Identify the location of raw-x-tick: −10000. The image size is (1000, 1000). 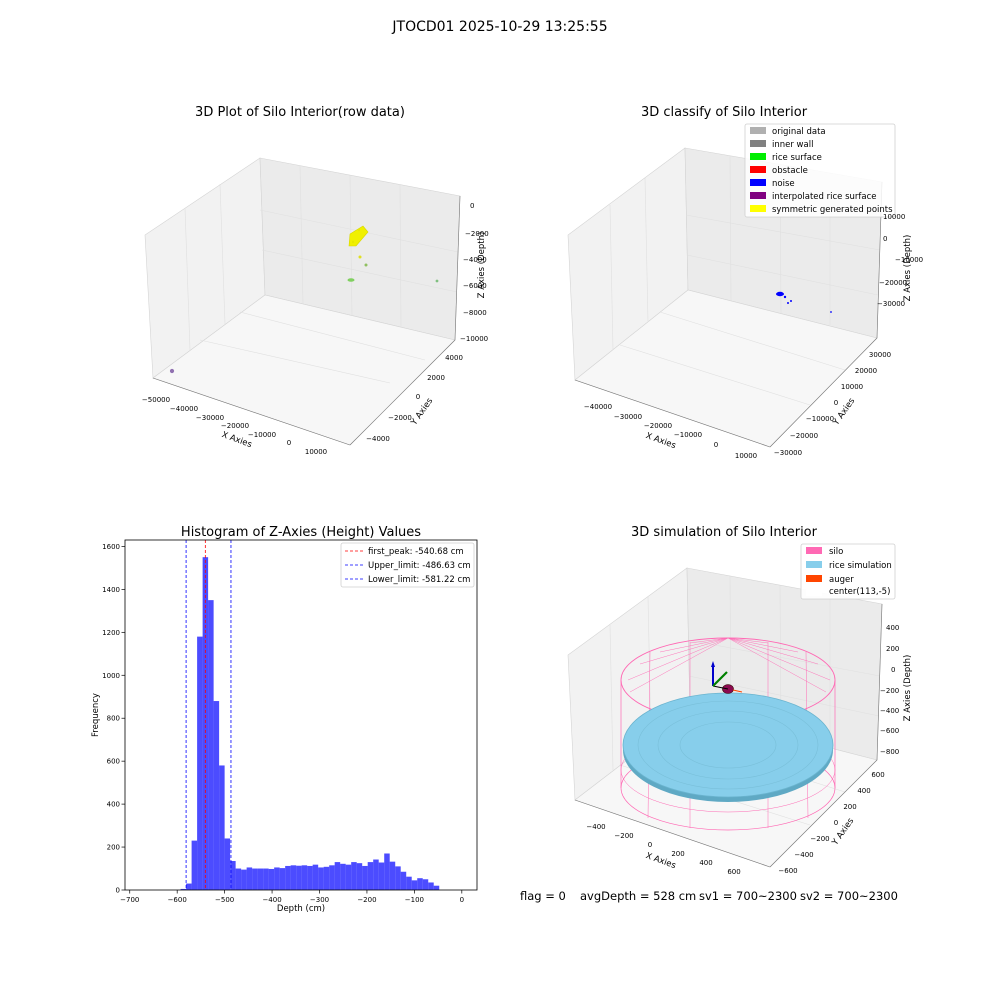
(262, 435).